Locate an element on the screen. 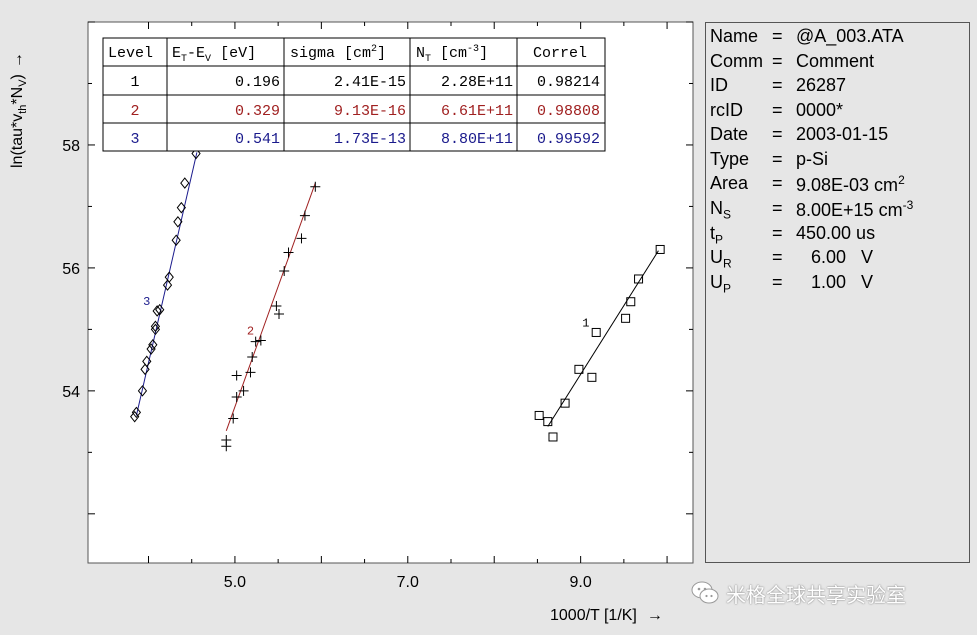  table-cell-energy: 0.329 is located at coordinates (257, 111).